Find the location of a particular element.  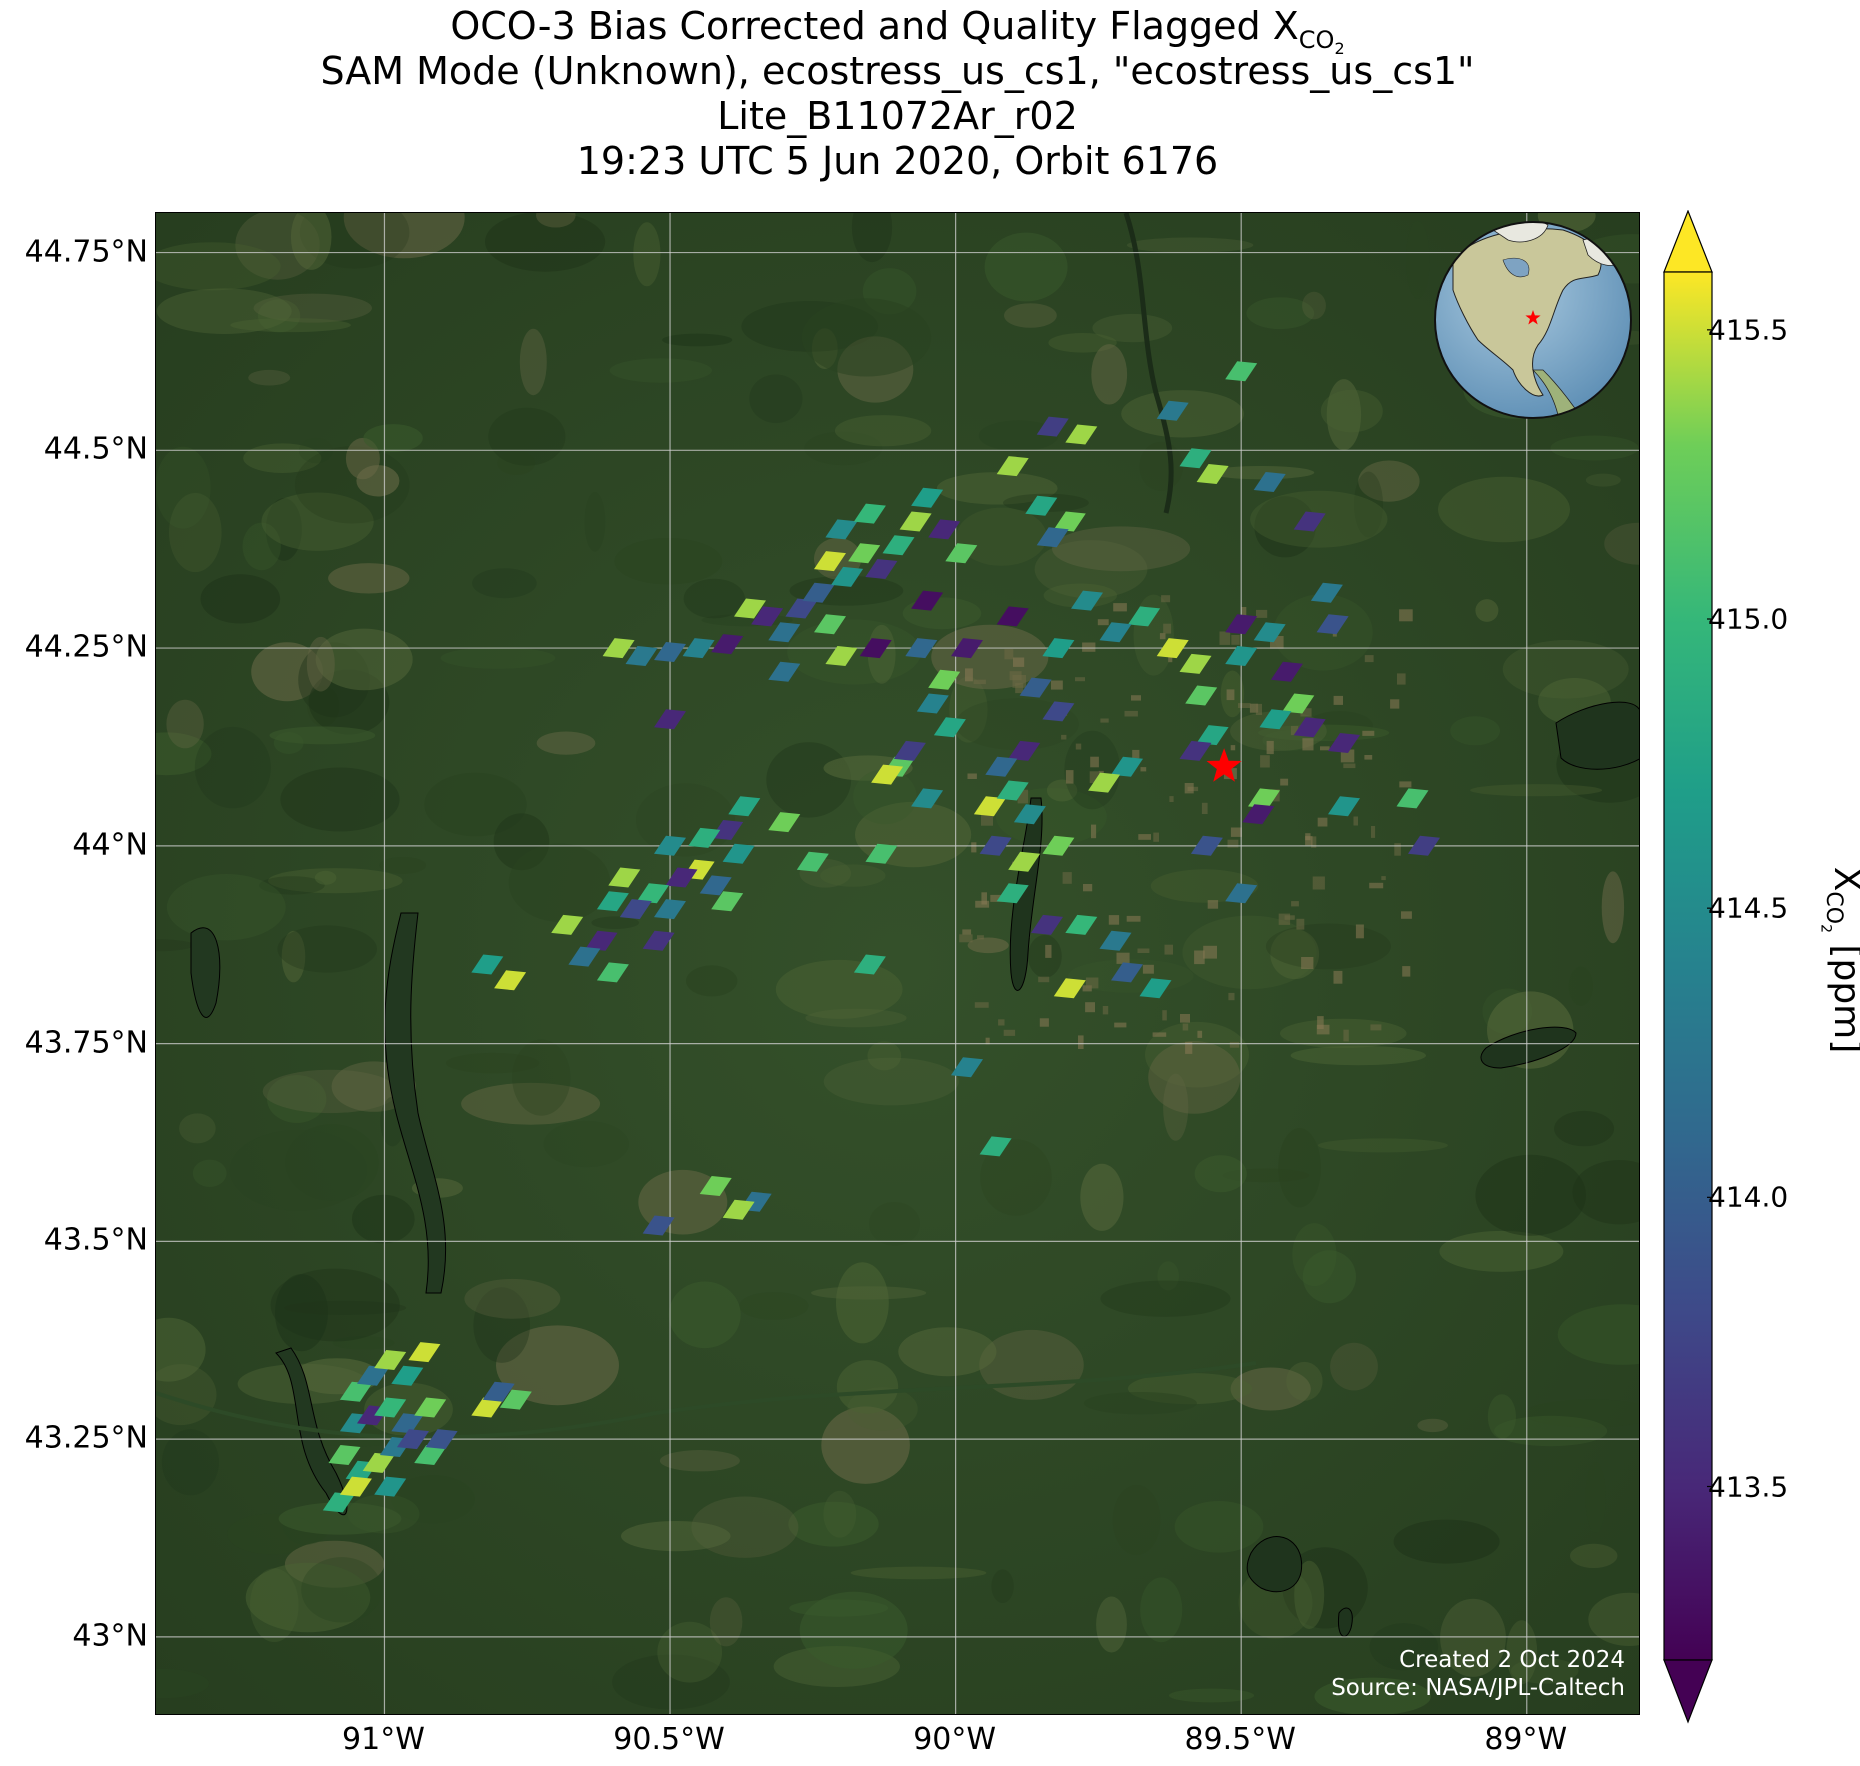

colorbar-extend-min is located at coordinates (1688, 1691).